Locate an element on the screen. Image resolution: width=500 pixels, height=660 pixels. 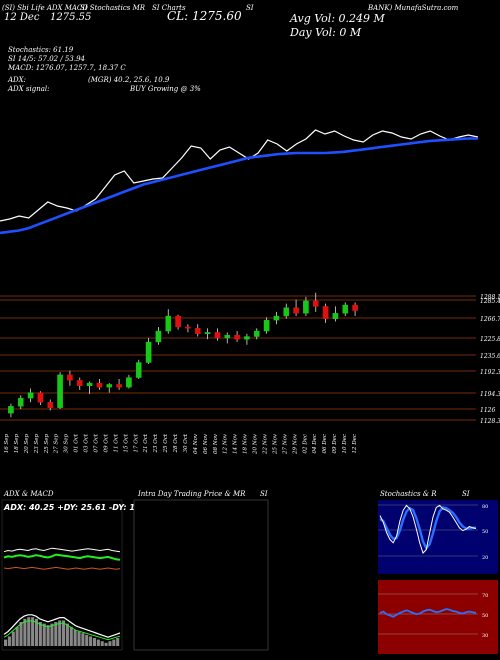
date-label: 23 Sep is located at coordinates (37, 444).